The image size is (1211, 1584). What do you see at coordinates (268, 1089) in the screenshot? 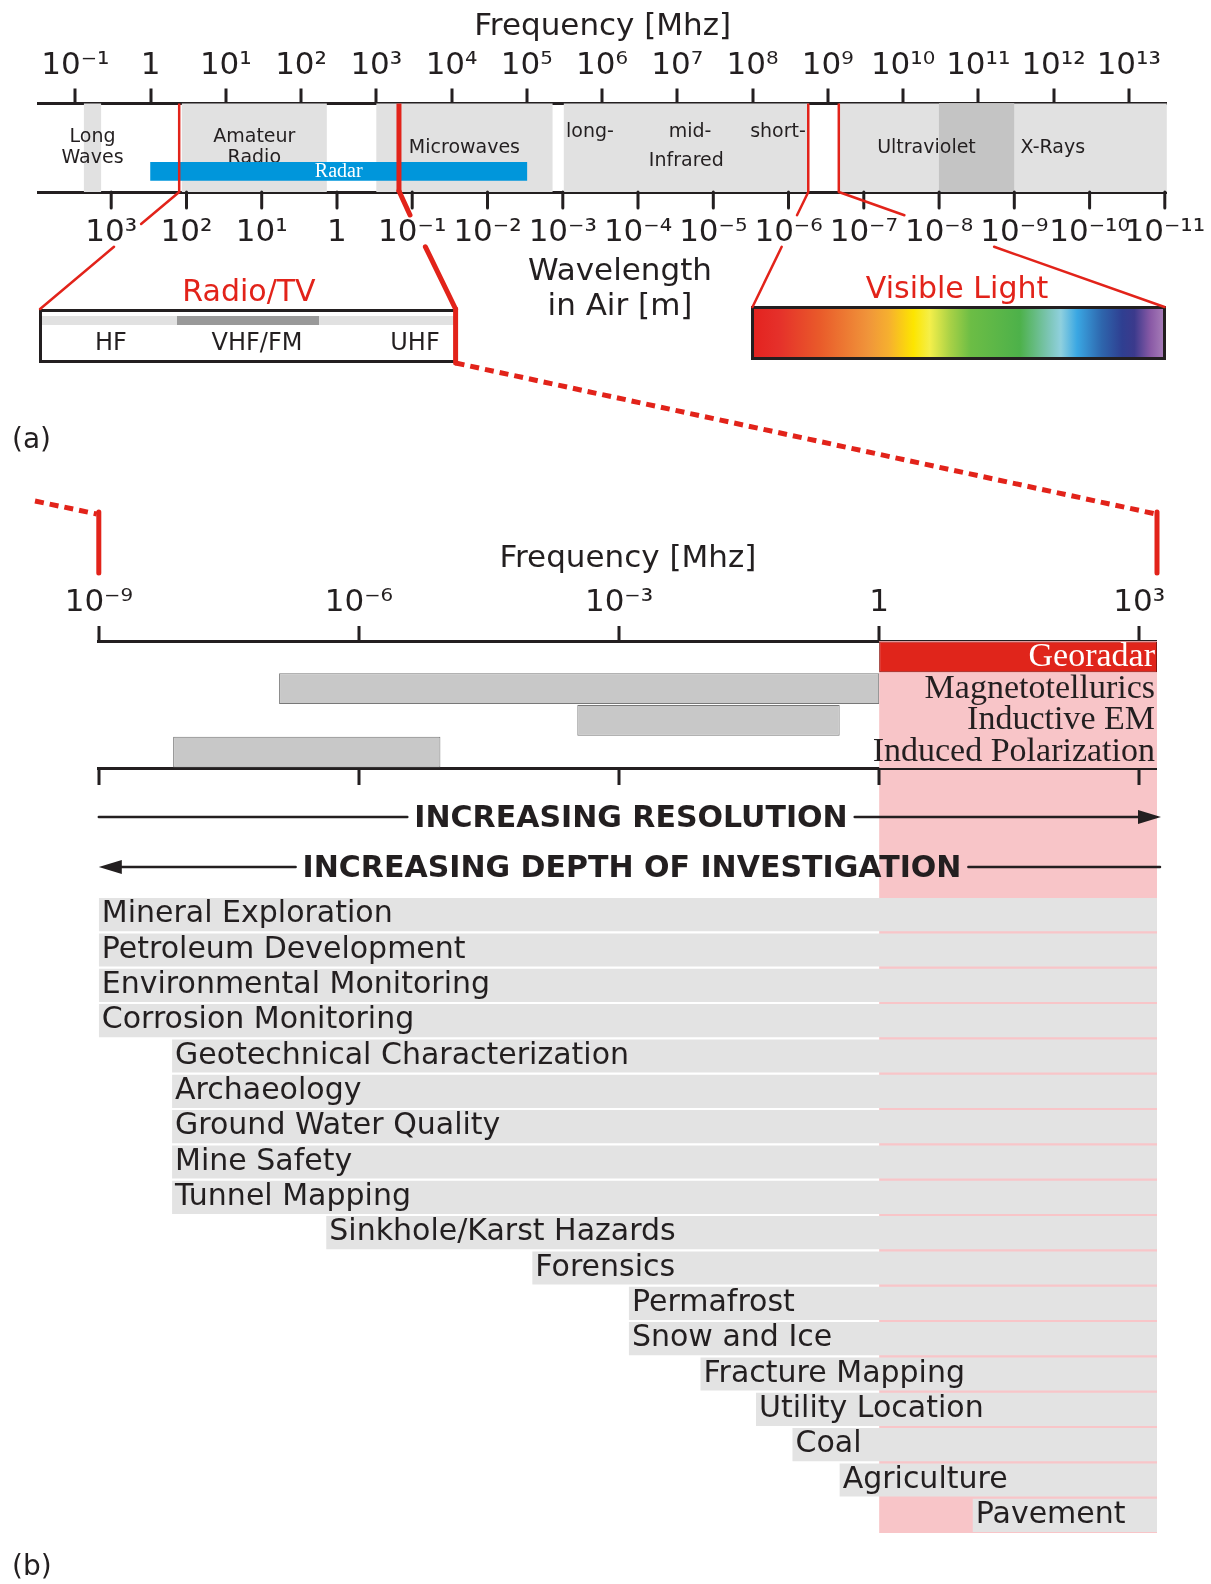
I see `y-tick-label: Archaeology` at bounding box center [268, 1089].